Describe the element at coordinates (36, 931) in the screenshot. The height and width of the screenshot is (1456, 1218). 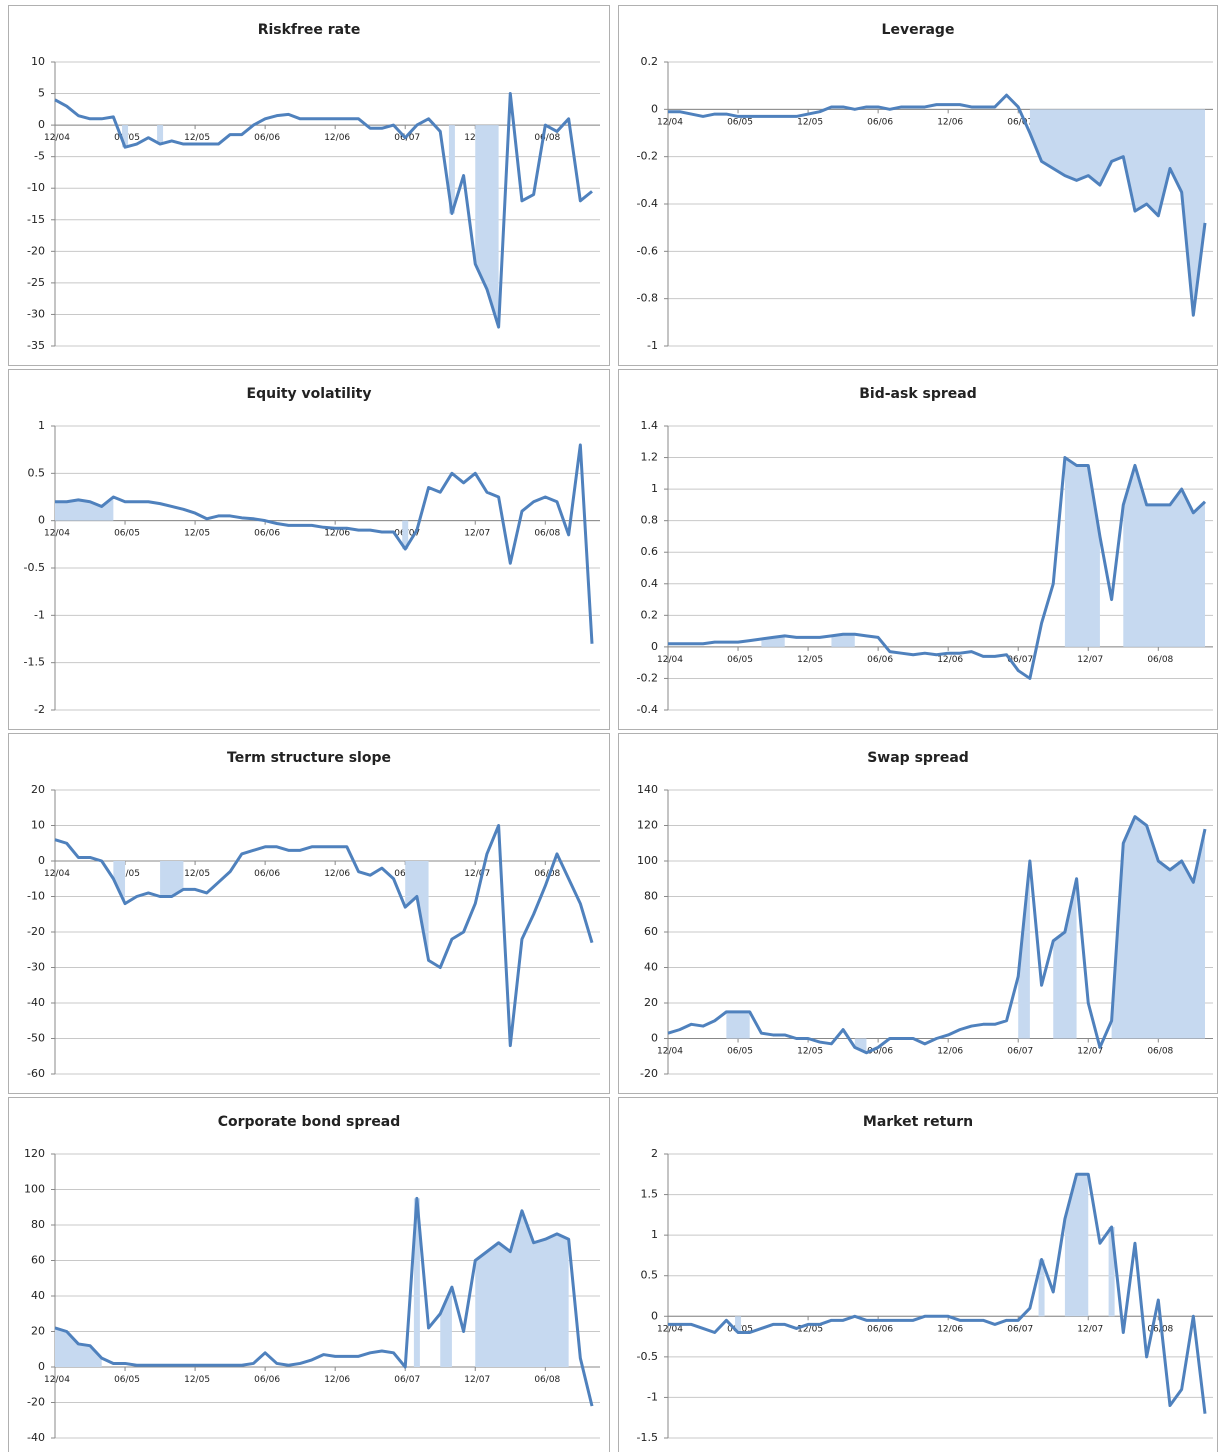
I see `y-tick-label: -20` at that location.